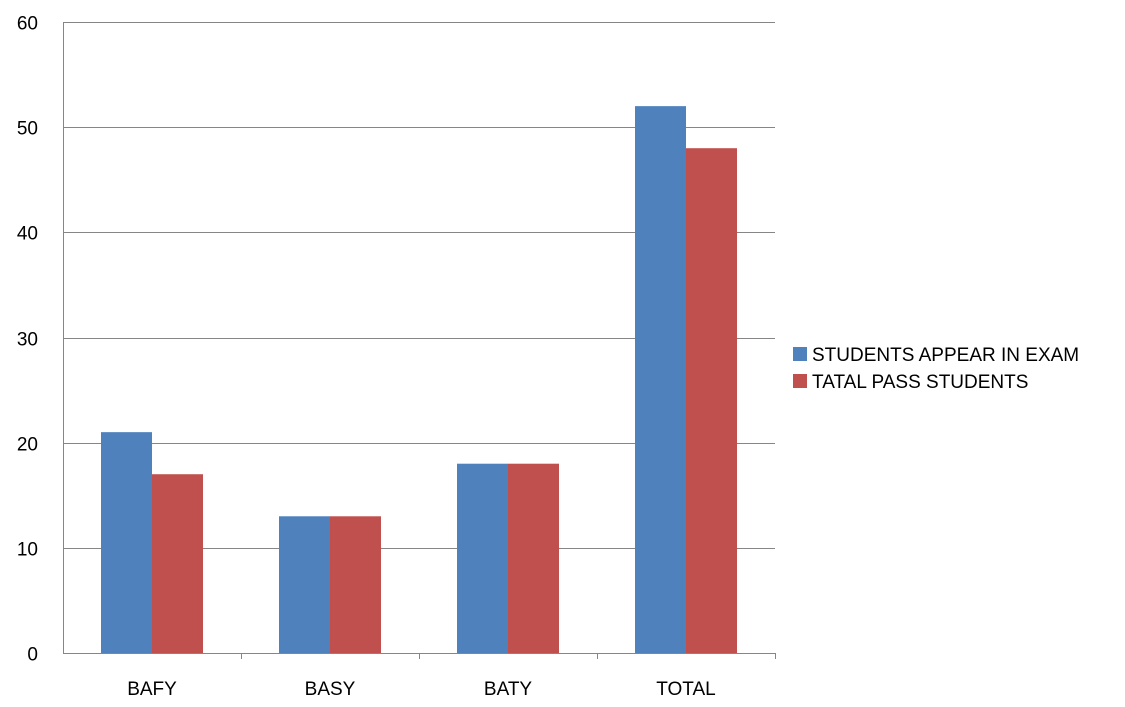  I want to click on x-category-label: BATY, so click(508, 689).